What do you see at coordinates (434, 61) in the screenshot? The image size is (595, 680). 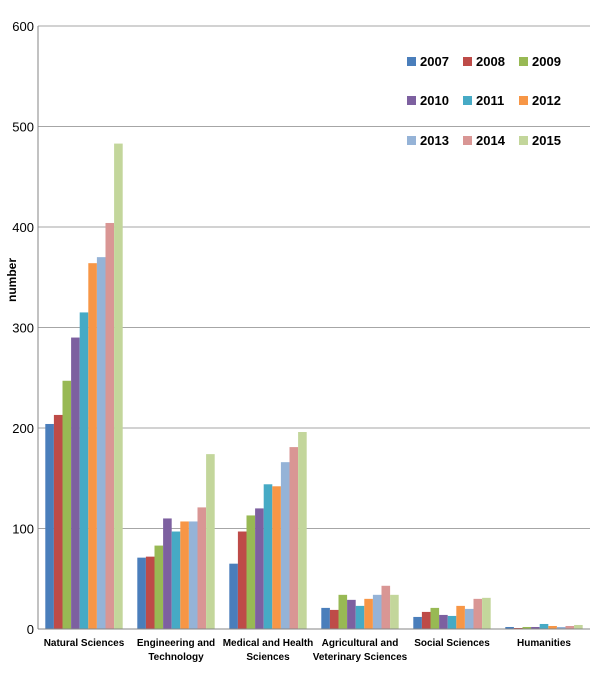 I see `legend-label: 2007` at bounding box center [434, 61].